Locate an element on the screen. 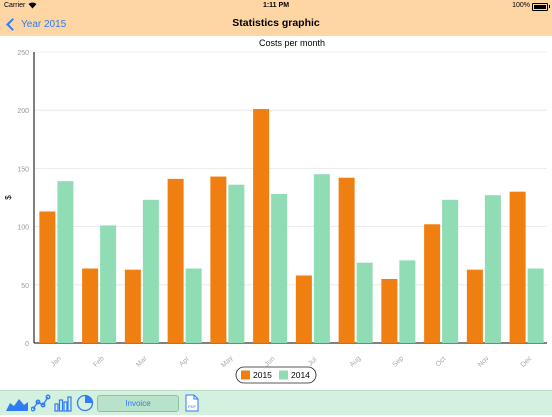  bar-2014-apr is located at coordinates (193, 305).